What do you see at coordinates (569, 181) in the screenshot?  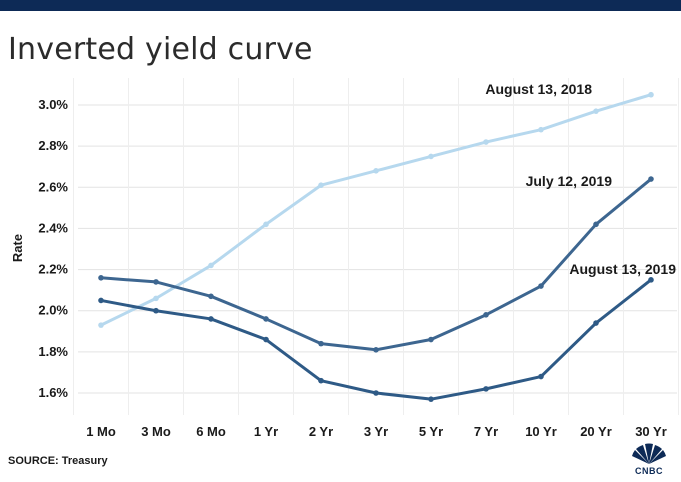 I see `series-label: July 12, 2019` at bounding box center [569, 181].